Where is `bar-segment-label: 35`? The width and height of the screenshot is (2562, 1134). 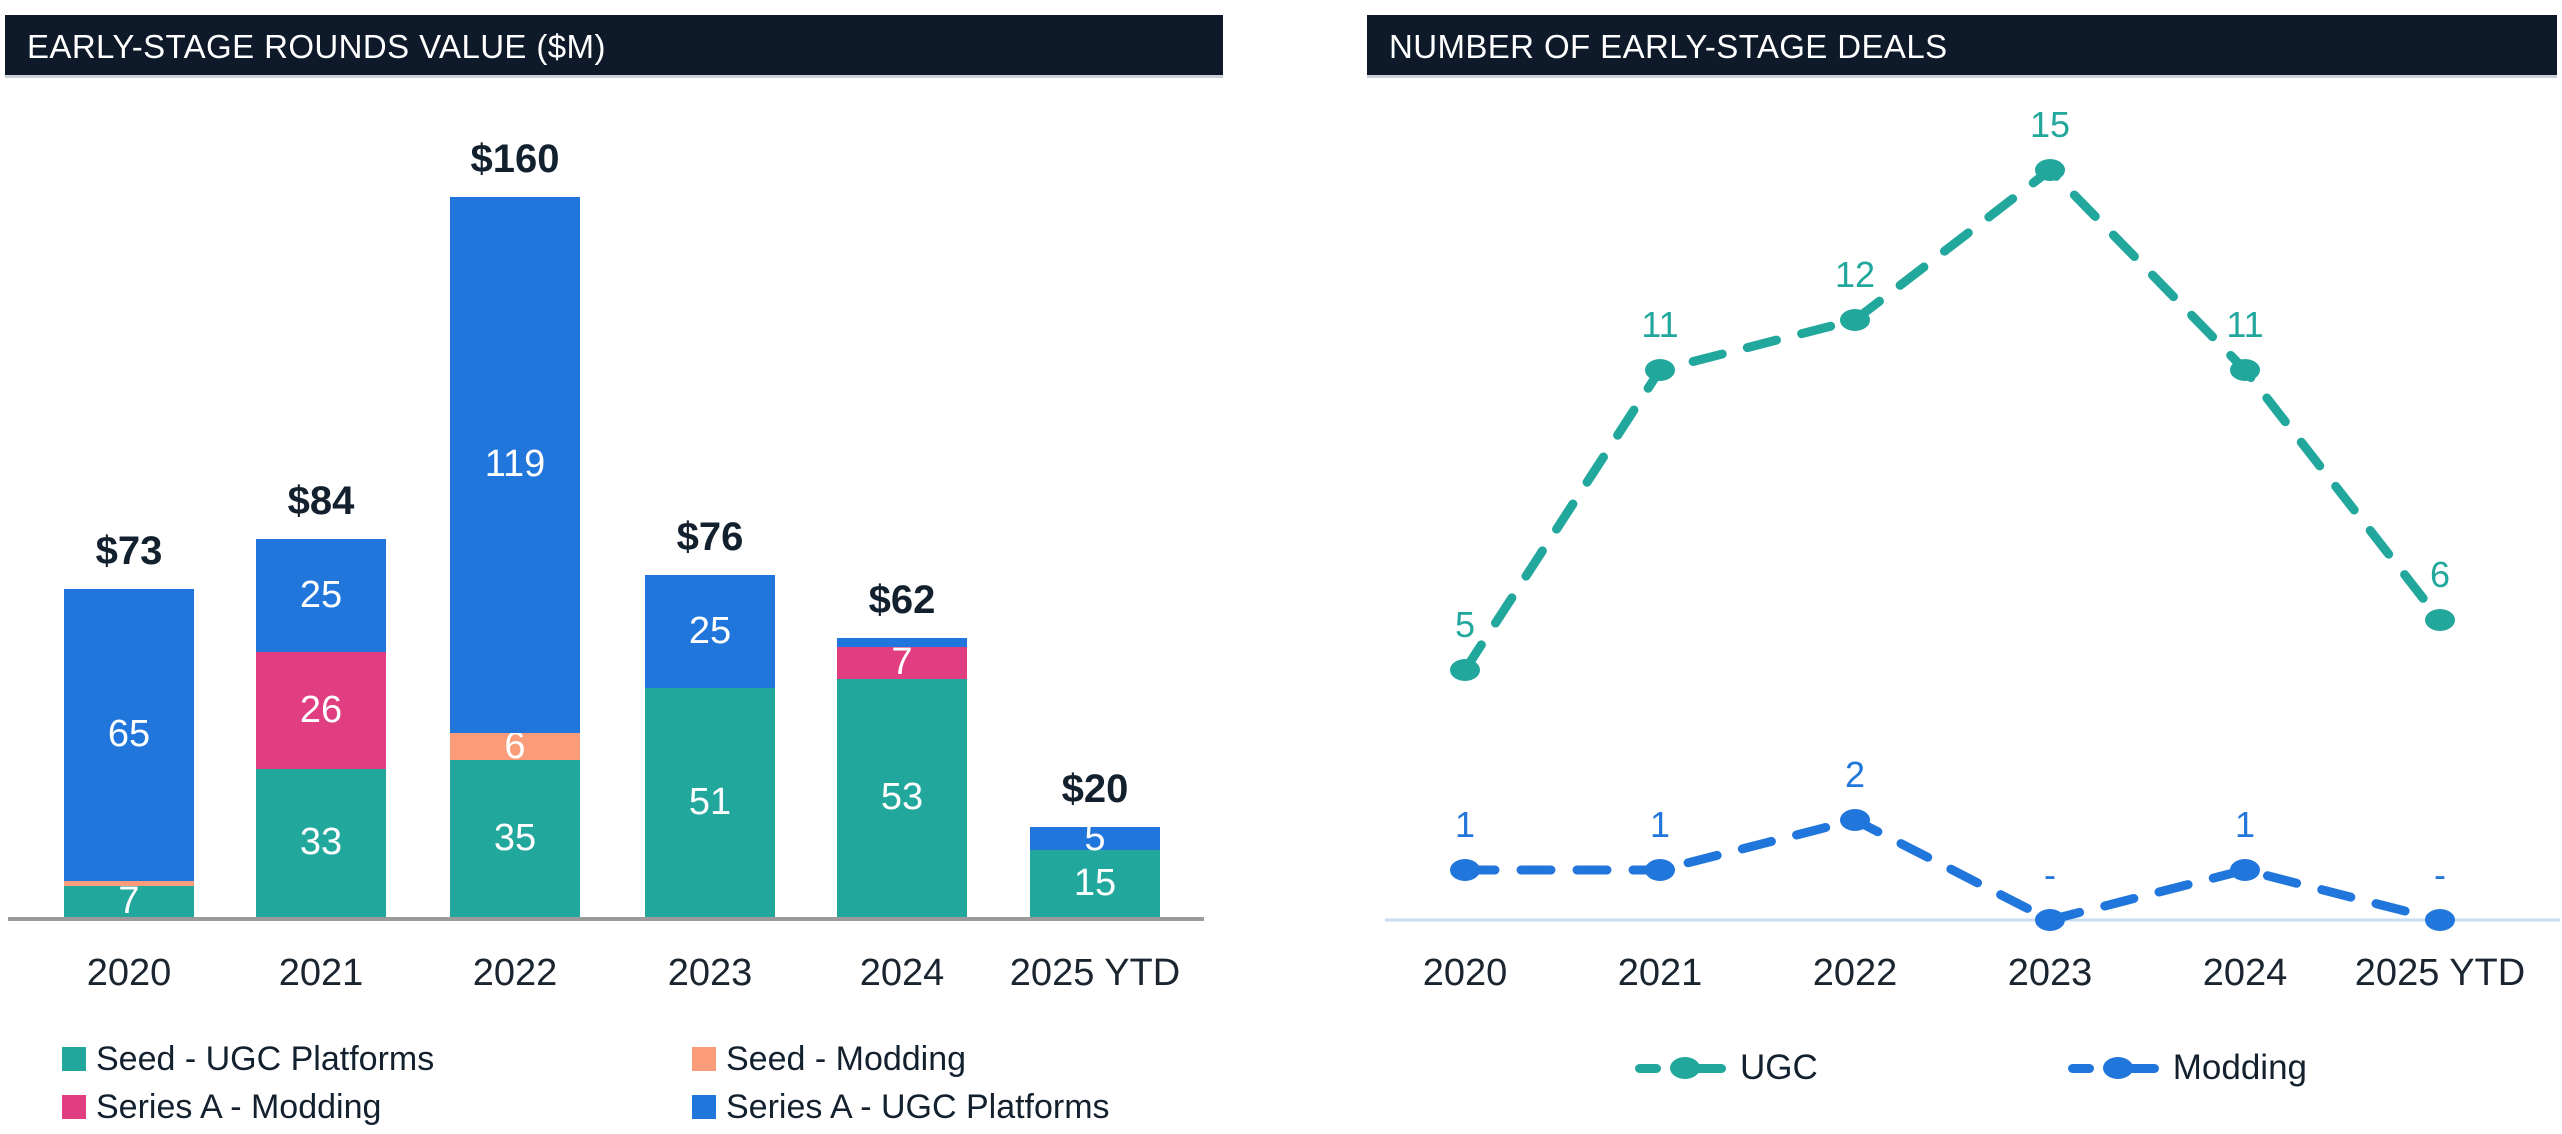 bar-segment-label: 35 is located at coordinates (515, 837).